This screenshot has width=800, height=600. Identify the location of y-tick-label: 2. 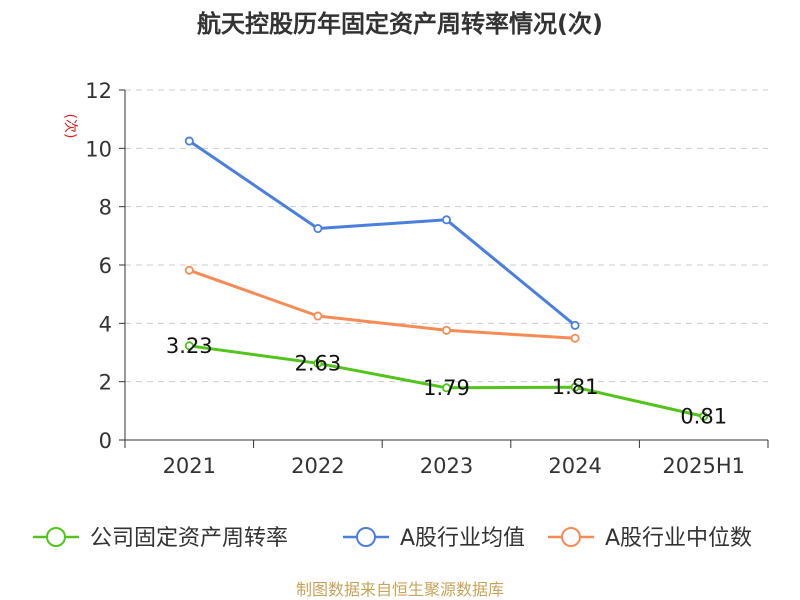
(105, 383).